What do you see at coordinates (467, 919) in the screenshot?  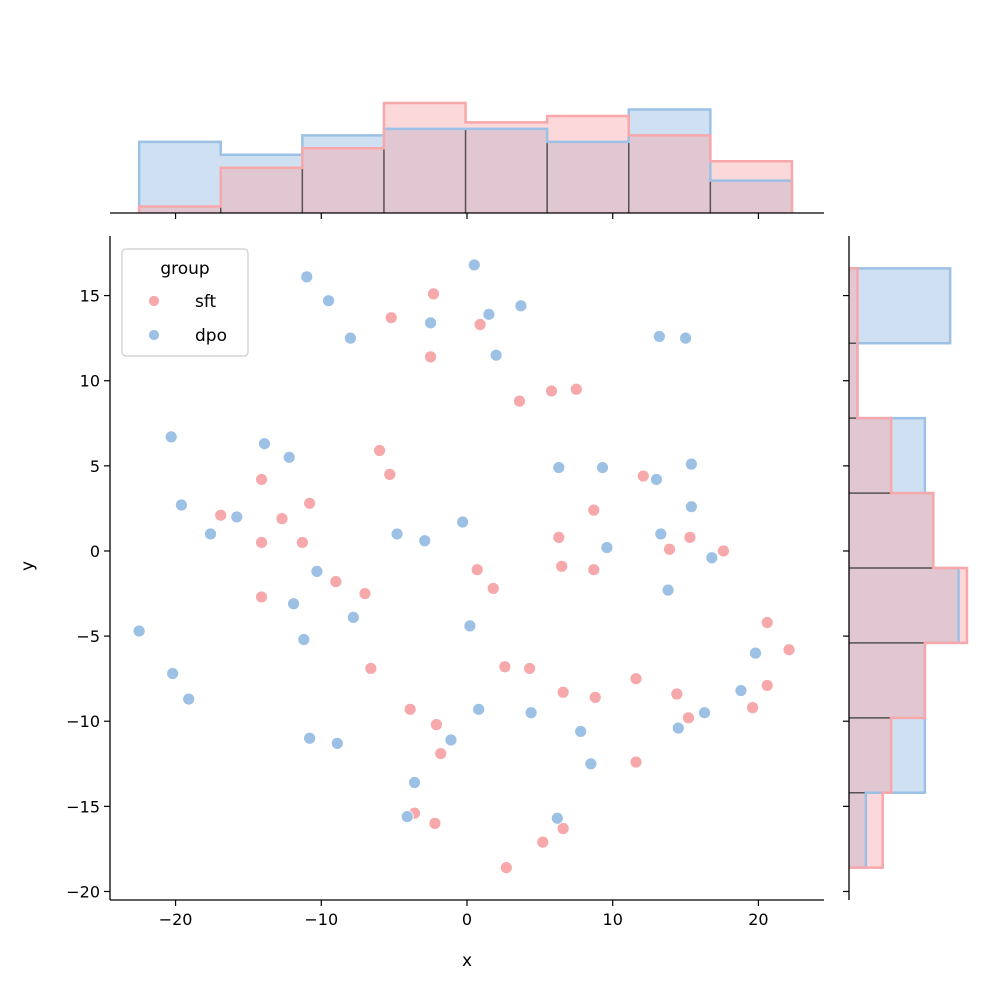 I see `x-tick-label: 0` at bounding box center [467, 919].